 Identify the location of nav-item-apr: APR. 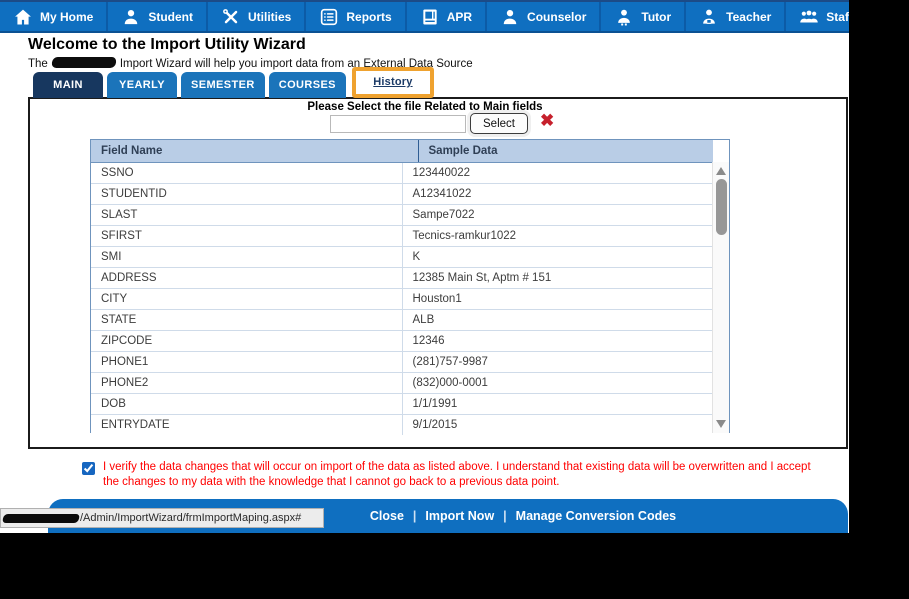
(447, 16).